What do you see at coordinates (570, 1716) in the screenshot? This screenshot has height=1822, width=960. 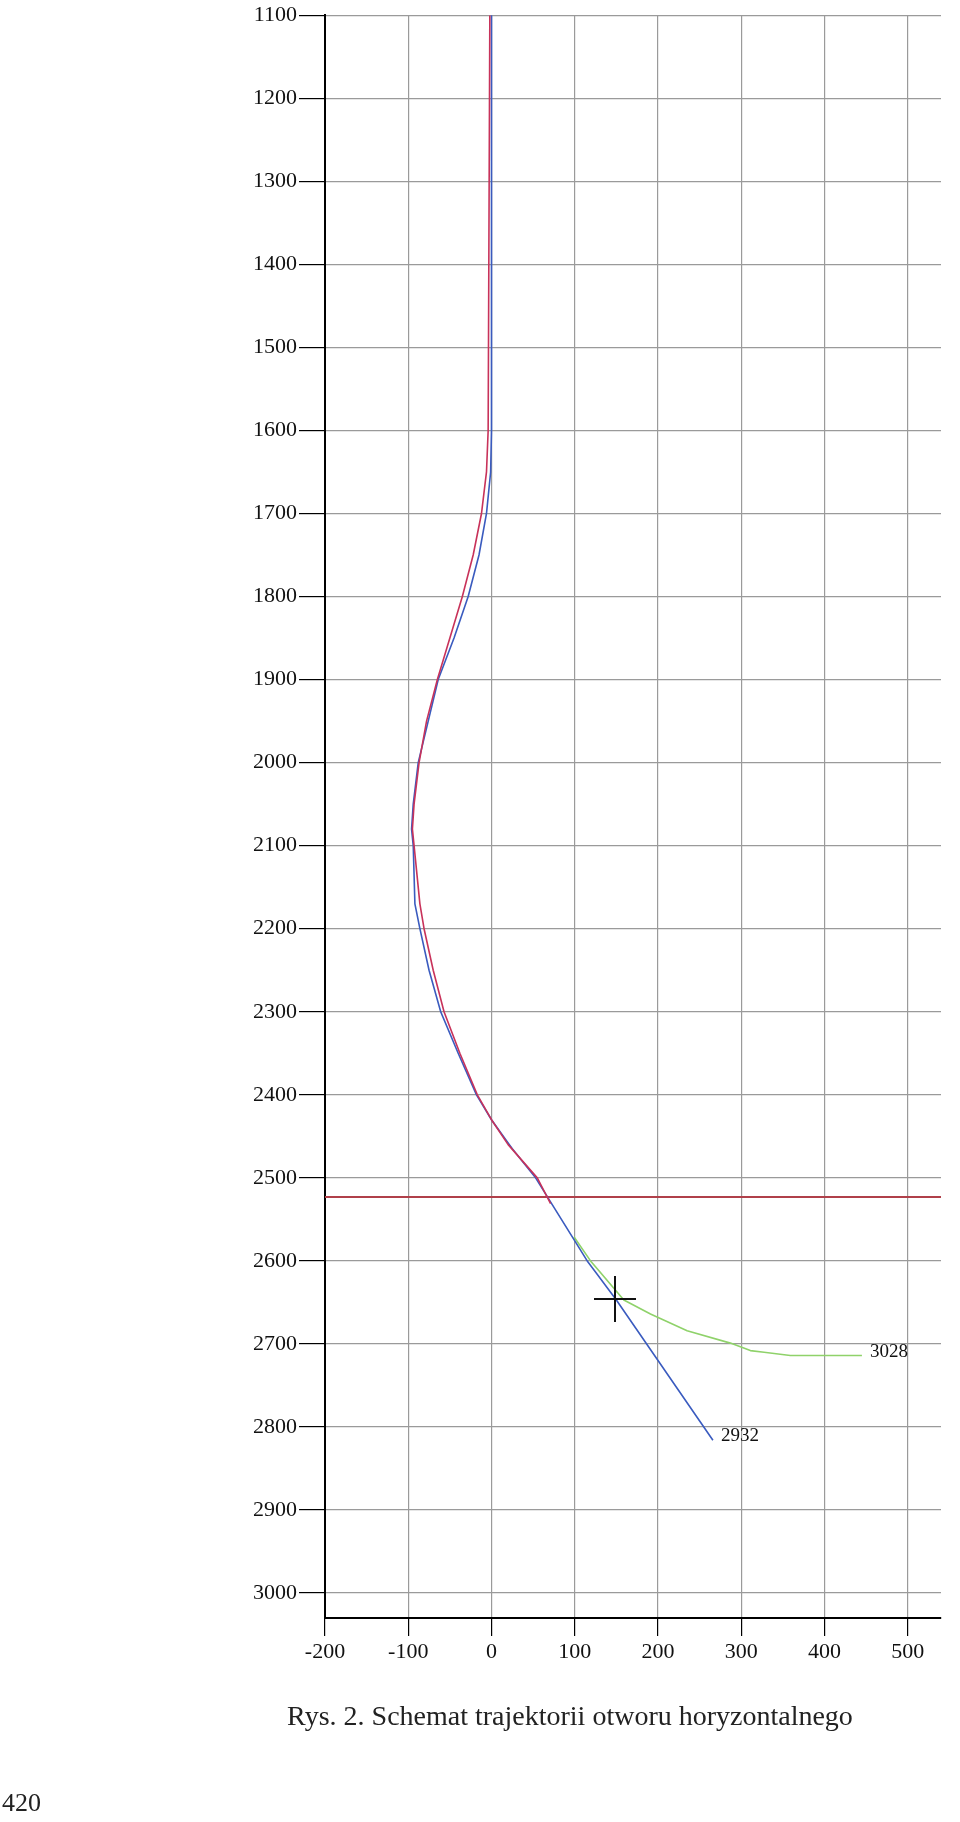 I see `text: Rys. 2. Schemat trajektorii otworu horyzontalnego` at bounding box center [570, 1716].